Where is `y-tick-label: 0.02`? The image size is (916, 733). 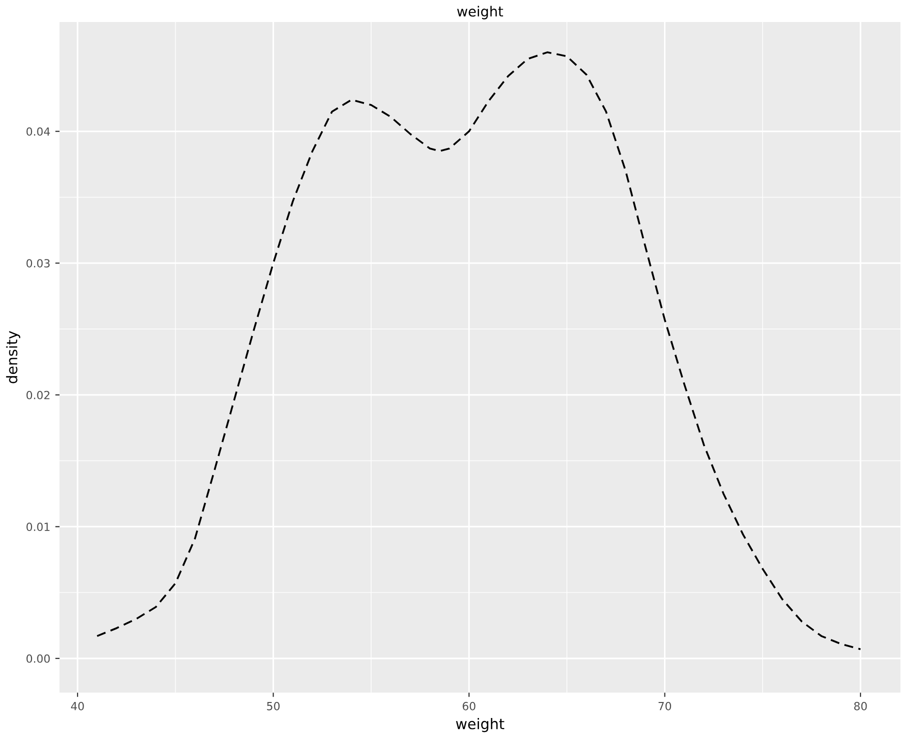
y-tick-label: 0.02 is located at coordinates (38, 395).